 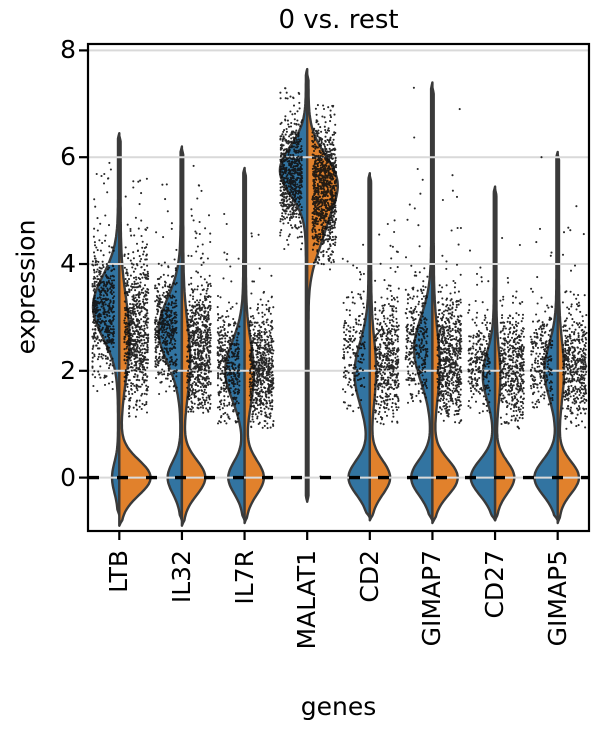 What do you see at coordinates (369, 576) in the screenshot?
I see `x-tick-label-CD2: CD2` at bounding box center [369, 576].